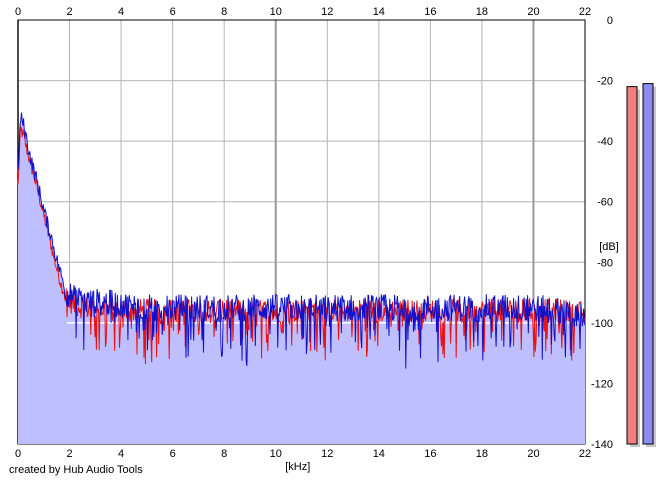  Describe the element at coordinates (121, 454) in the screenshot. I see `x-tick-label-bottom: 4` at that location.